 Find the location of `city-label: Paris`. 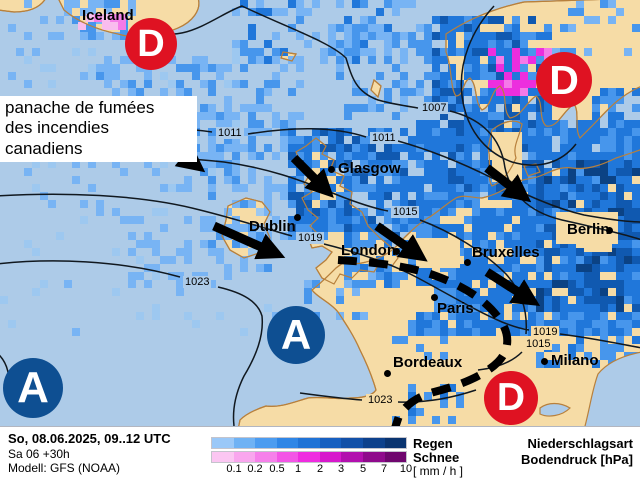

city-label: Paris is located at coordinates (455, 308).